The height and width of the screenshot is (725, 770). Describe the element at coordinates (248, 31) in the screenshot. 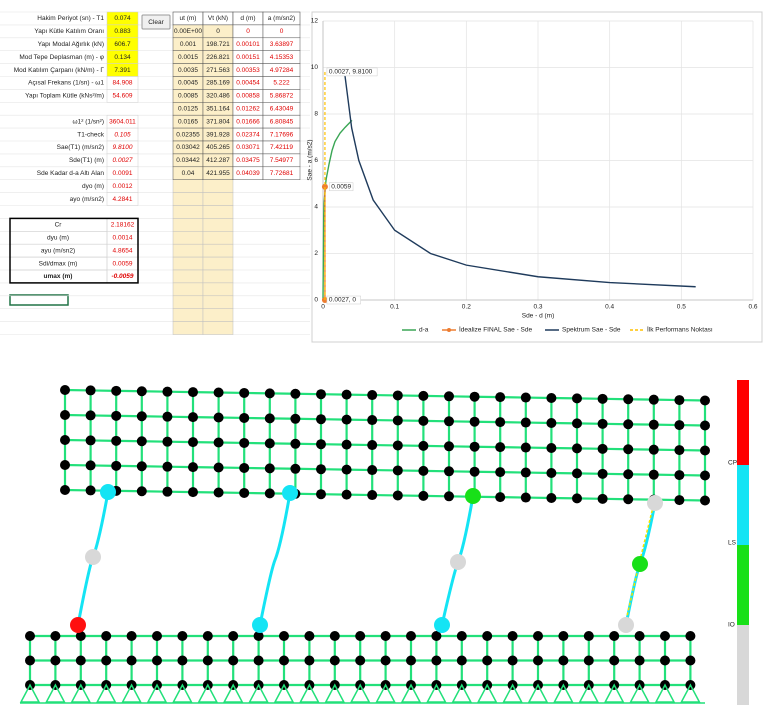

I see `table-value: 0` at that location.